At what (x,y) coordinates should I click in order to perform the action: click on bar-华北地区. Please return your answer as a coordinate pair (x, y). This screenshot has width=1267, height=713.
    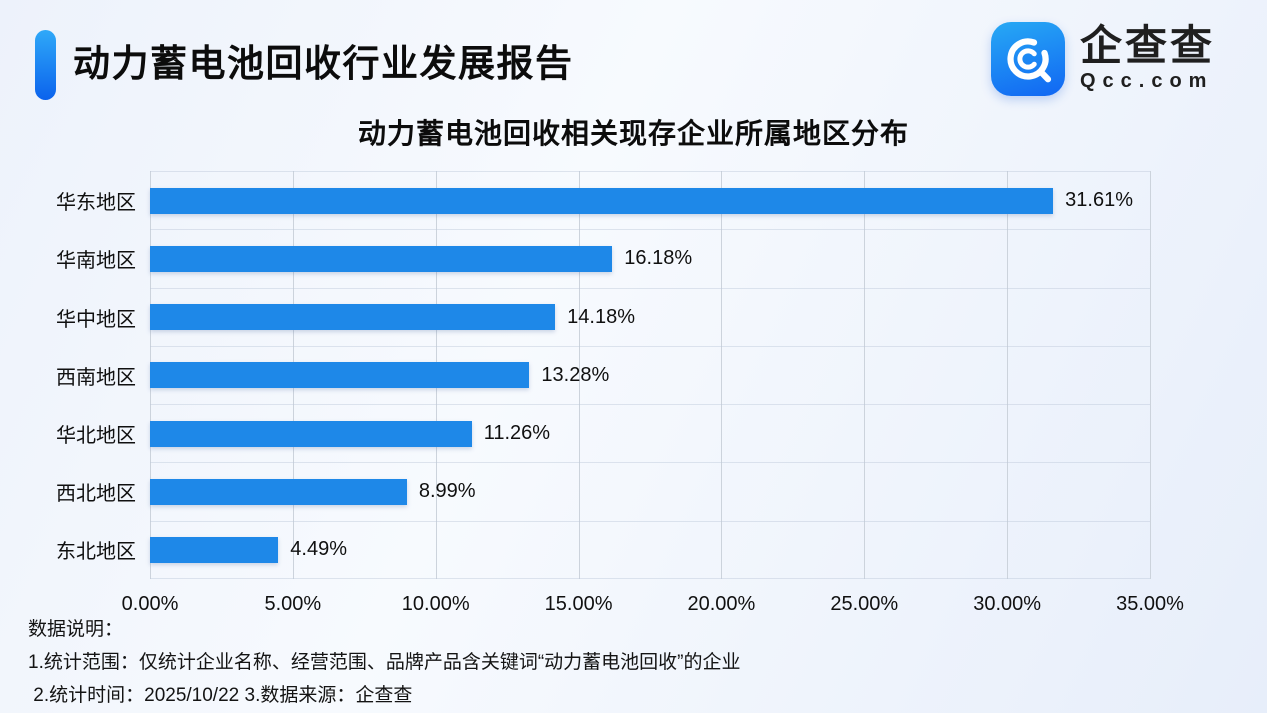
    Looking at the image, I should click on (311, 433).